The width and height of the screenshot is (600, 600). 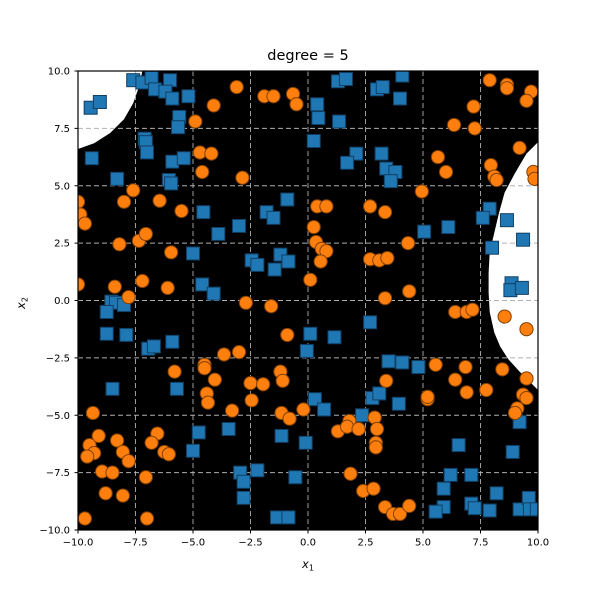 What do you see at coordinates (62, 301) in the screenshot?
I see `y-tick-label: 0.0` at bounding box center [62, 301].